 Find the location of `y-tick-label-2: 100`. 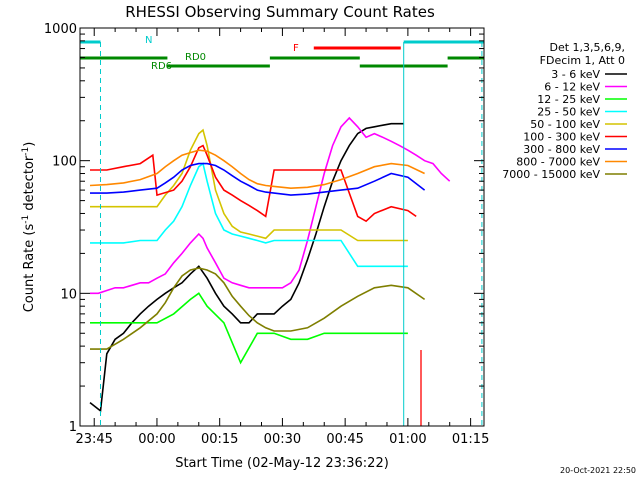

y-tick-label-2: 100 is located at coordinates (64, 162).